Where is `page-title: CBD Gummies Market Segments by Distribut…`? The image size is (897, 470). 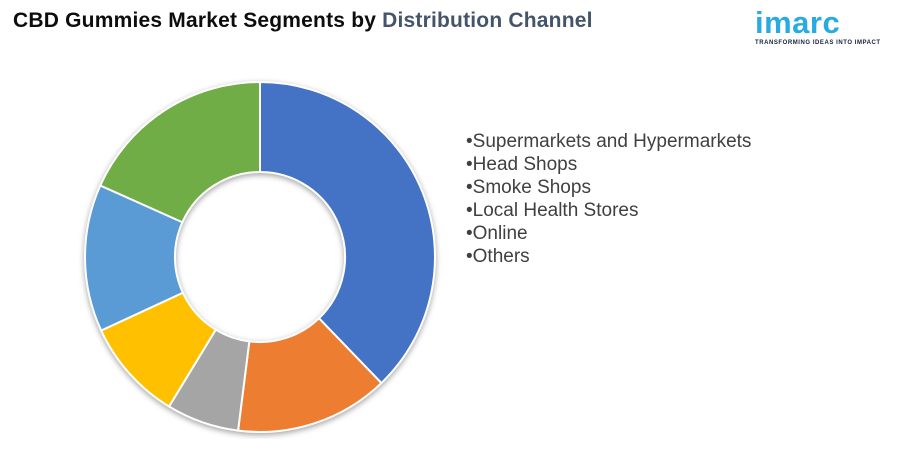
page-title: CBD Gummies Market Segments by Distribut… is located at coordinates (303, 21).